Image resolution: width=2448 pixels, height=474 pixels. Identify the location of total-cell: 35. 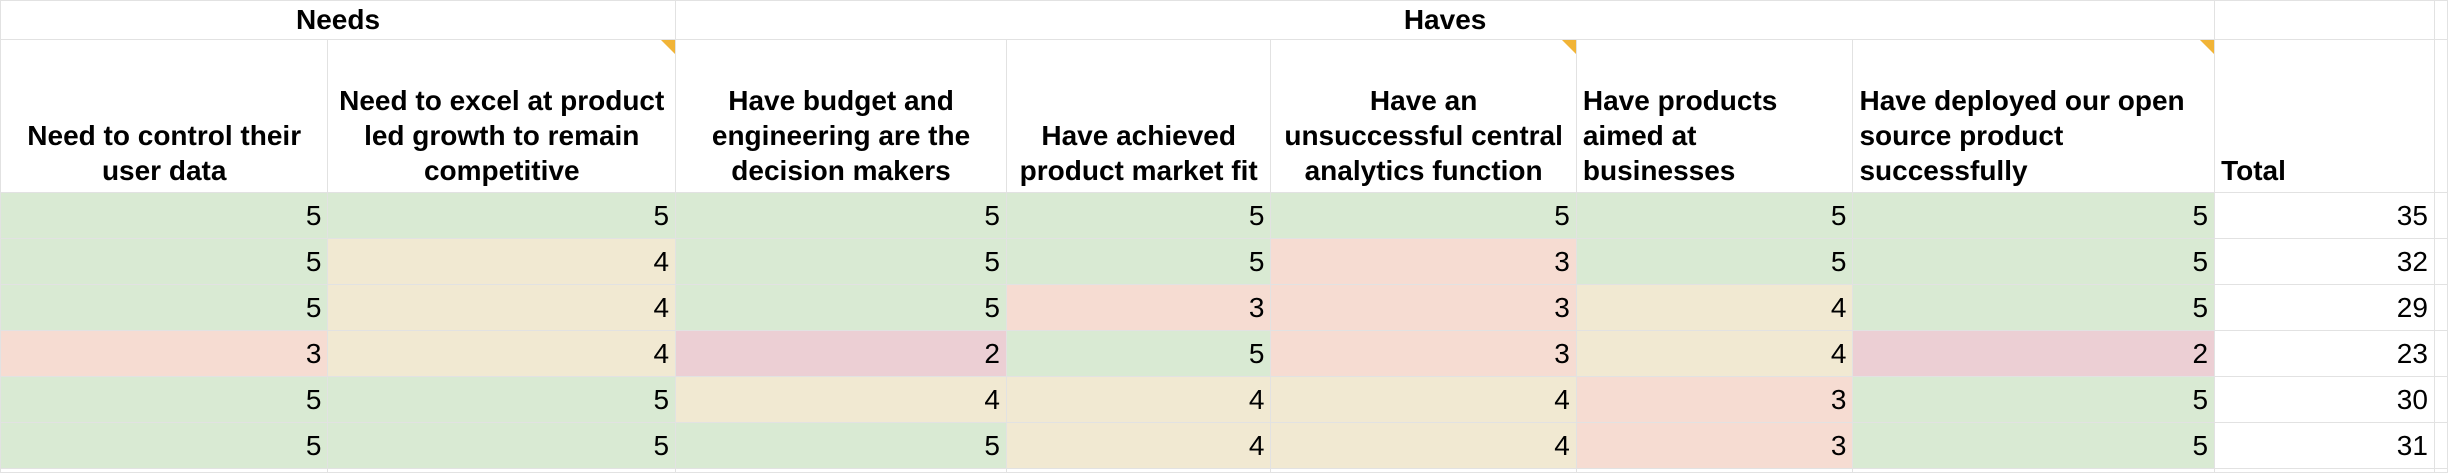
(2324, 215).